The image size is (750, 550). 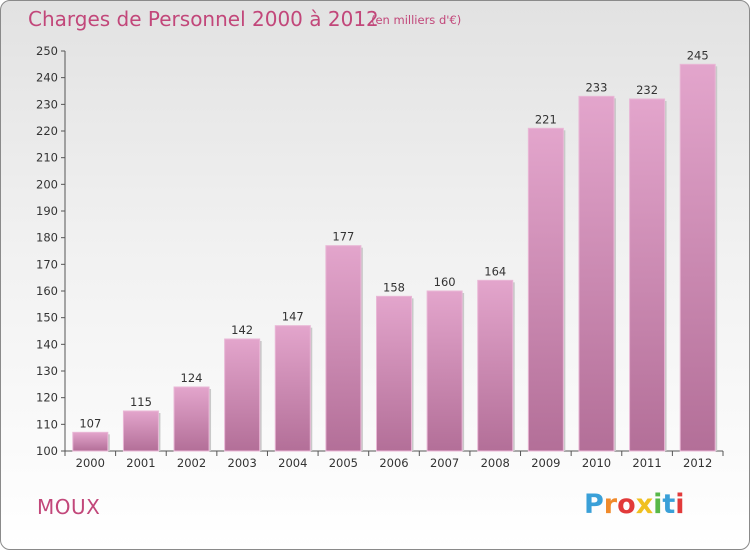 What do you see at coordinates (343, 463) in the screenshot?
I see `x-tick-label: 2005` at bounding box center [343, 463].